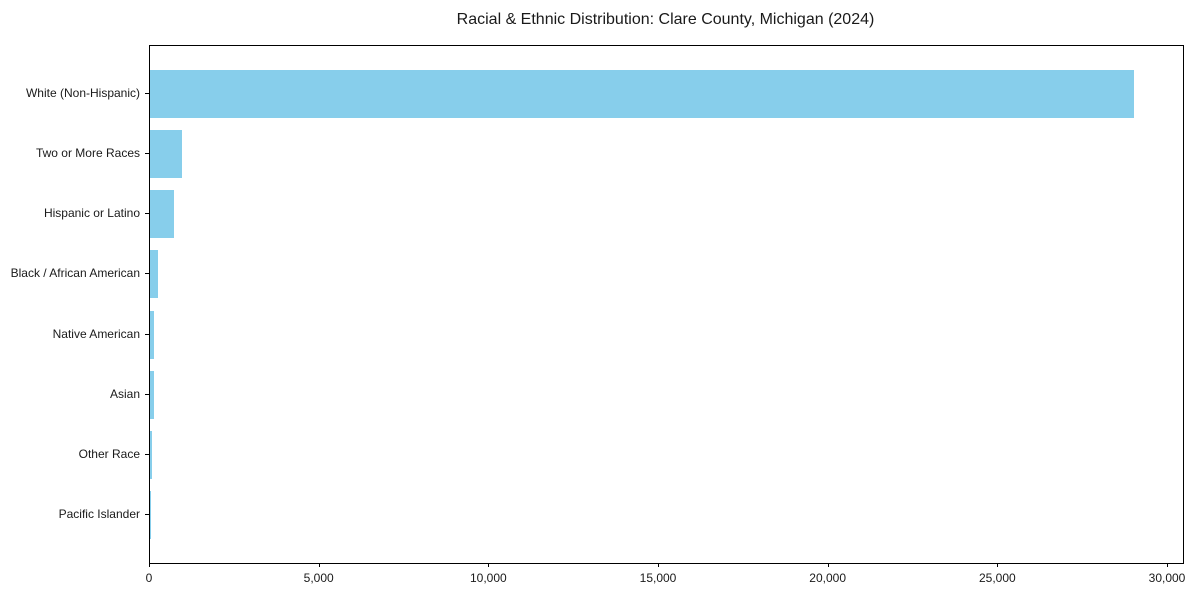 The width and height of the screenshot is (1200, 600). What do you see at coordinates (997, 578) in the screenshot?
I see `x-axis-tick-label: 25,000` at bounding box center [997, 578].